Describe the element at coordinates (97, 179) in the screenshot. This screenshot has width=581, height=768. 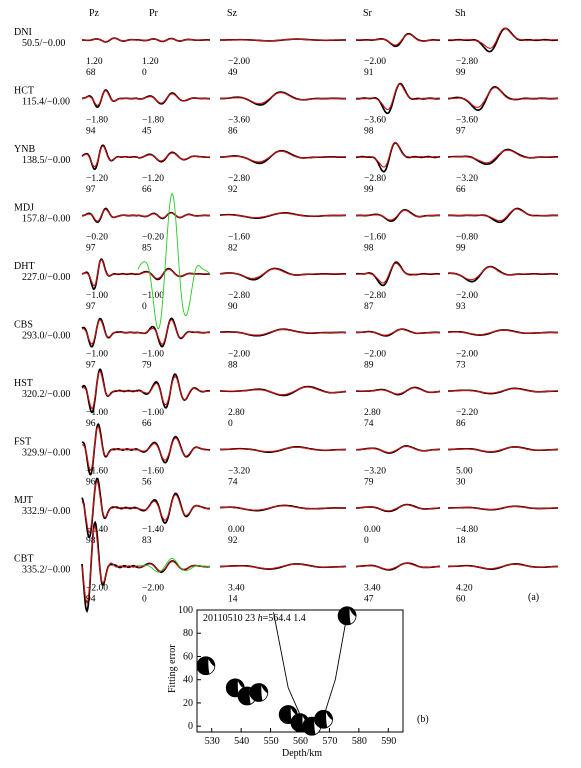
I see `time-shift-value: −1.20` at that location.